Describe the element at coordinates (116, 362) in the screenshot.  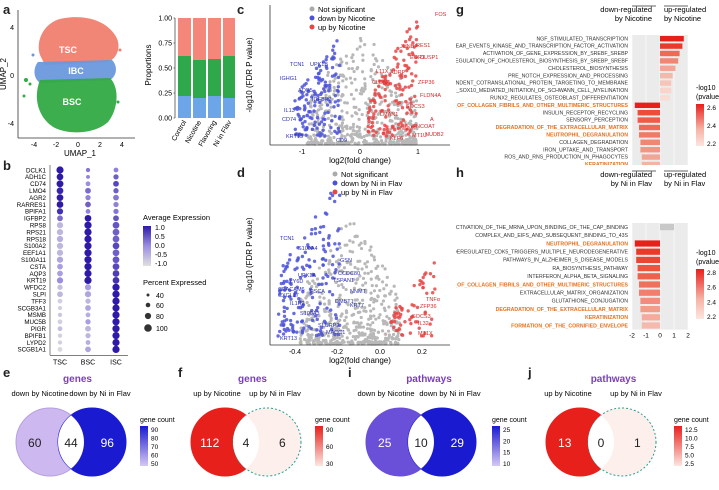
I see `dot-group-label: ISC` at that location.